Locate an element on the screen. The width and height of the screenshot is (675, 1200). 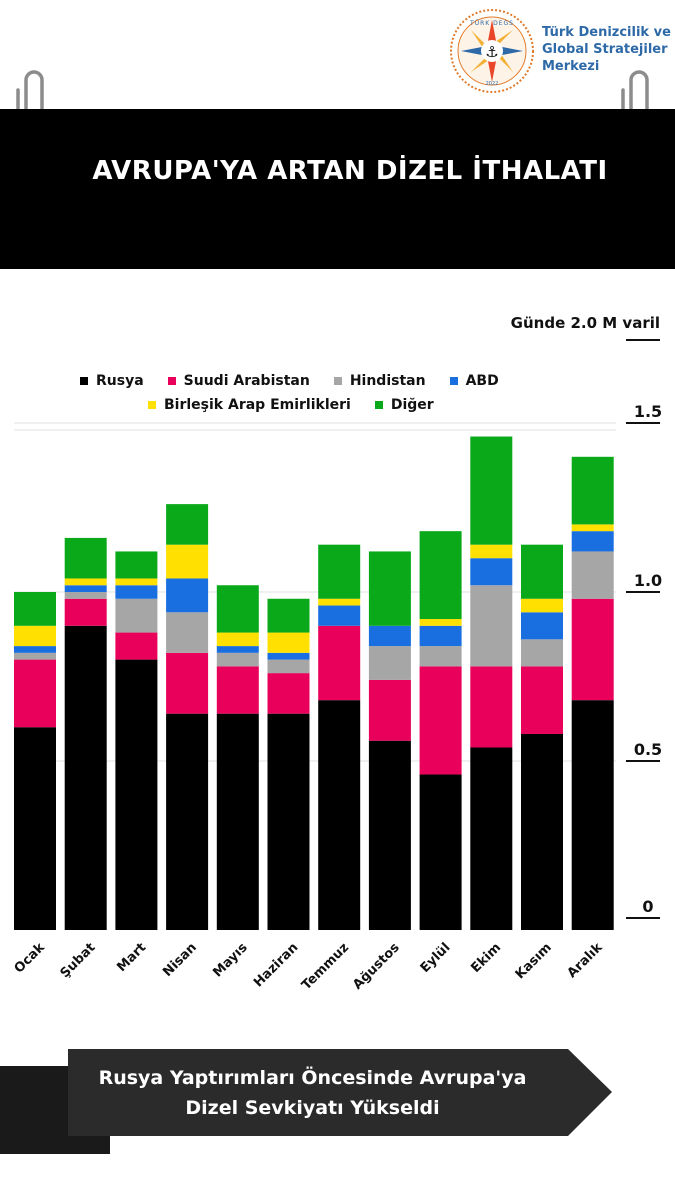
legend-label-diger: Diğer is located at coordinates (412, 405).